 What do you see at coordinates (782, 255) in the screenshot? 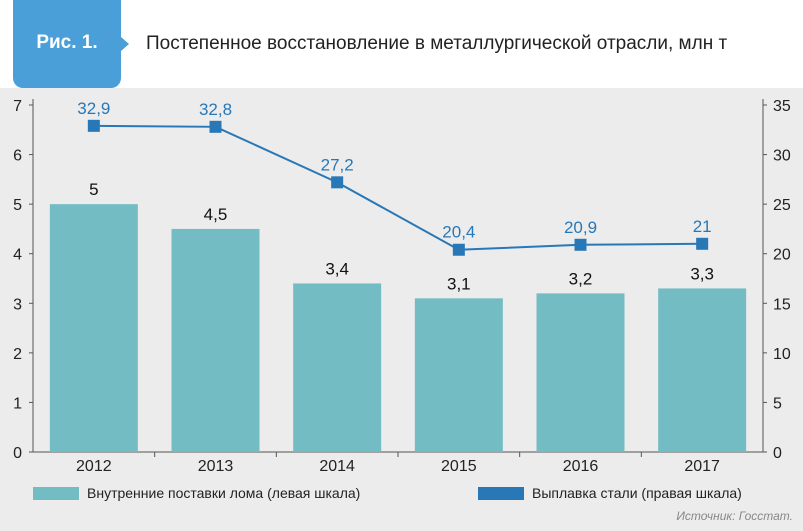
I see `right-tick-label: 20` at bounding box center [782, 255].